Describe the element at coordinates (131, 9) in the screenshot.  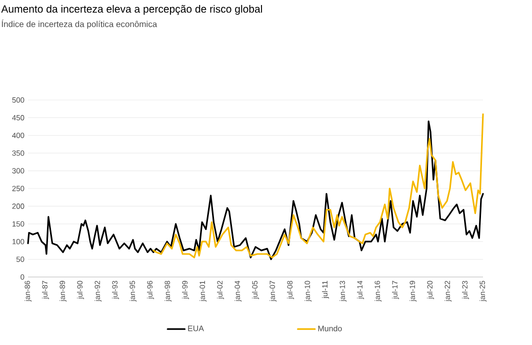
I see `chart-title: Aumento da incerteza eleva a percepção de risco global` at that location.